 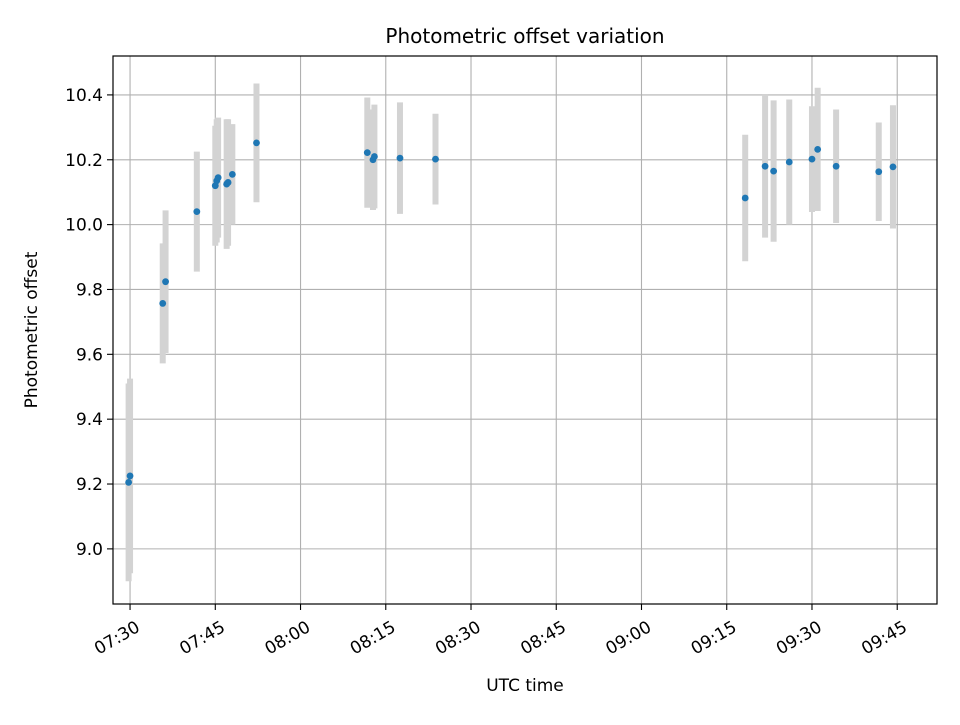 I want to click on chart-title: Photometric offset variation, so click(x=524, y=36).